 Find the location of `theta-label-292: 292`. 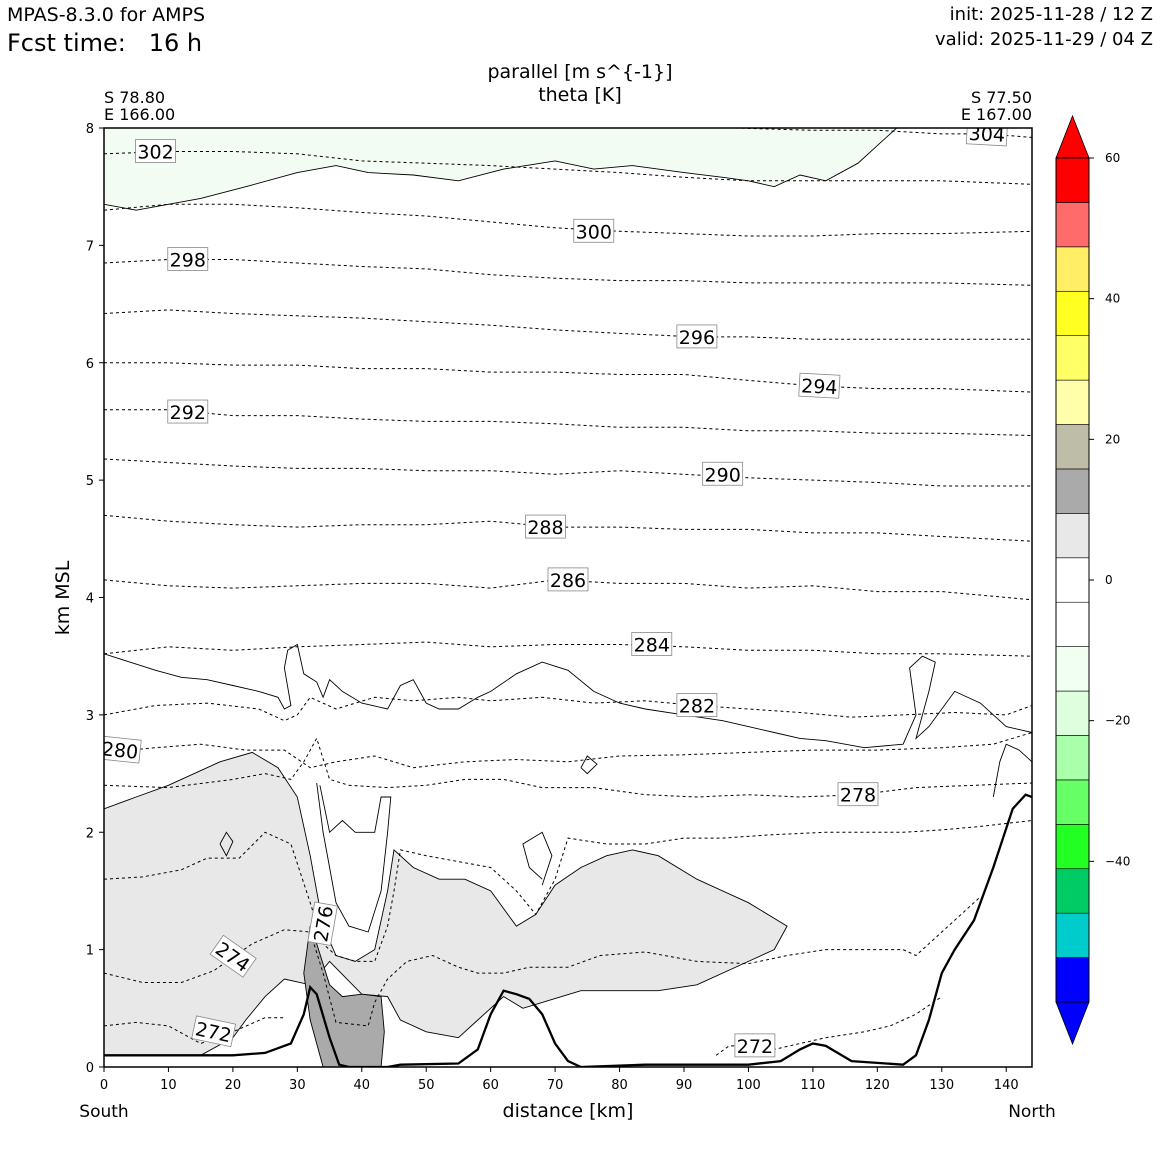

theta-label-292: 292 is located at coordinates (188, 411).